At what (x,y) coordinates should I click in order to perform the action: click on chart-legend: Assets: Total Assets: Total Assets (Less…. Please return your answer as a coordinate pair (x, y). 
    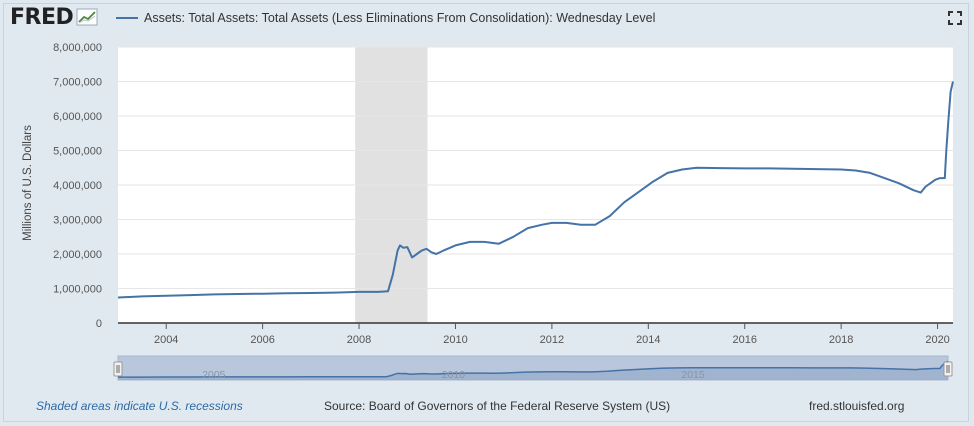
    Looking at the image, I should click on (385, 18).